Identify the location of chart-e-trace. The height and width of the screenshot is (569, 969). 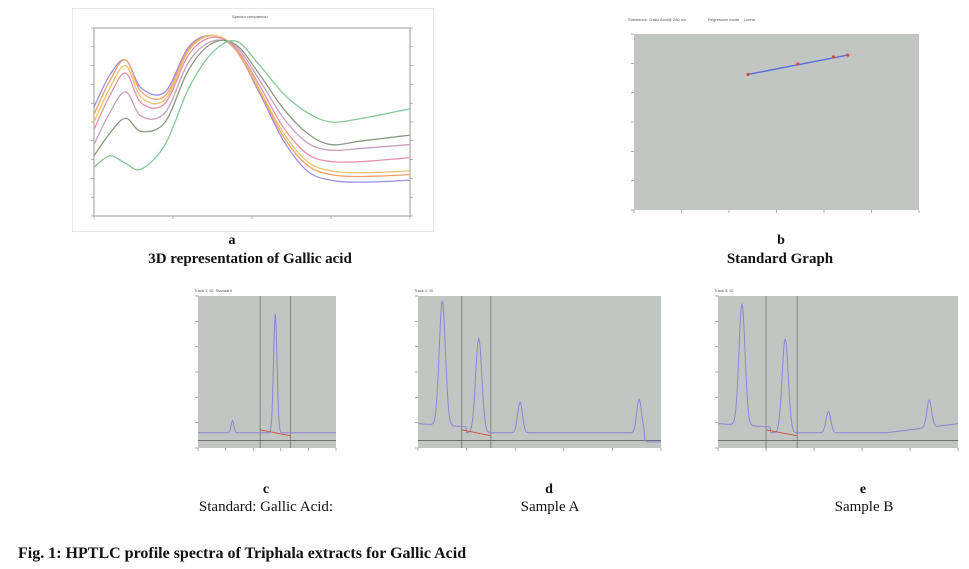
(838, 368).